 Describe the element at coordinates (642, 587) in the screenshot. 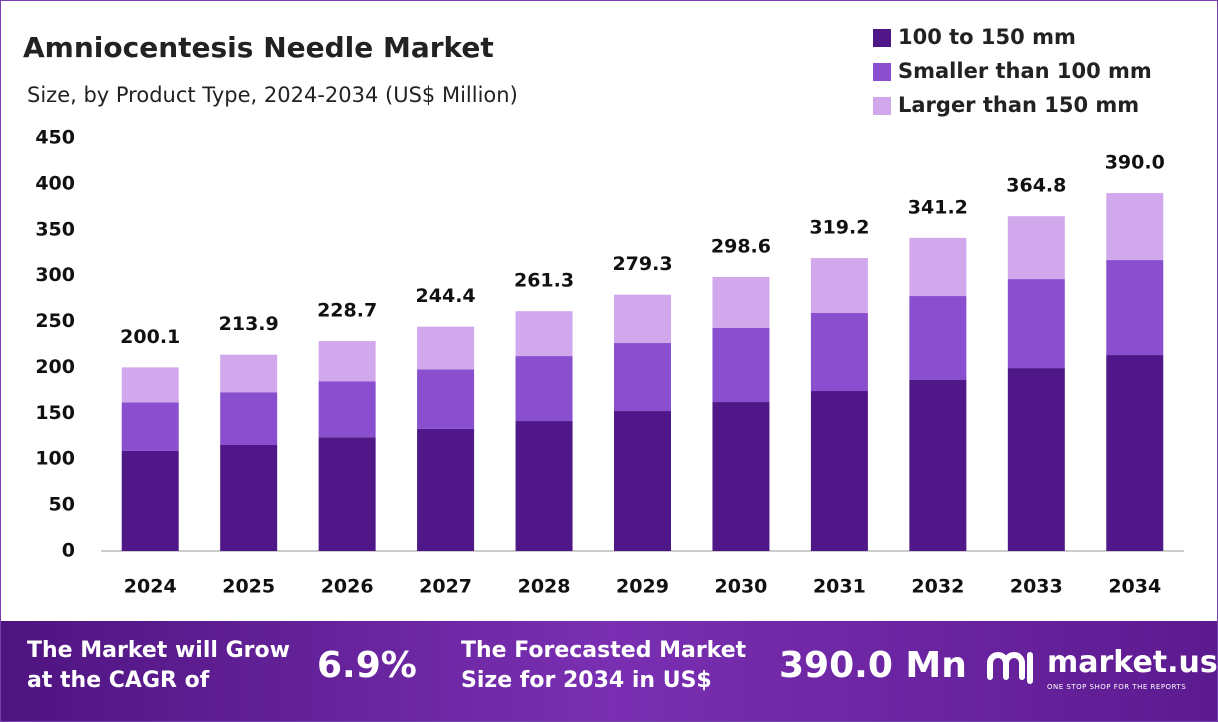

I see `x-tick-label: 2029` at that location.